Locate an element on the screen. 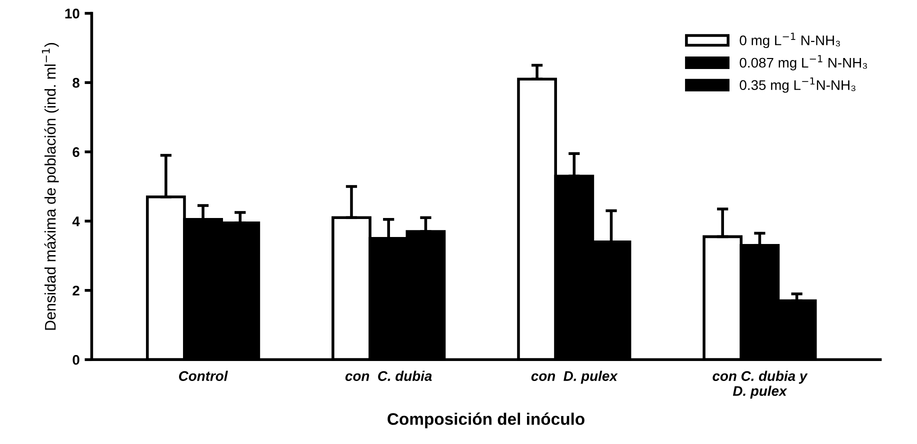  legend-label: 0 mg L$^{−1}$ N-NH₃ is located at coordinates (790, 40).